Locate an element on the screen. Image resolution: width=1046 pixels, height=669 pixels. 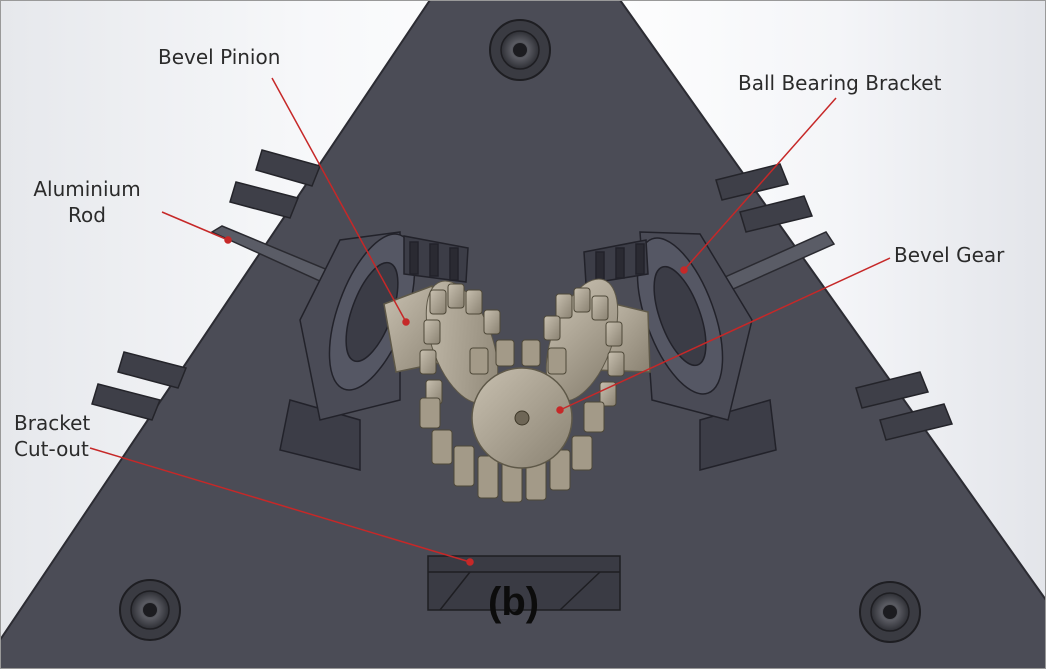
label-aluminium-rod-line1: Aluminium is located at coordinates (87, 189).